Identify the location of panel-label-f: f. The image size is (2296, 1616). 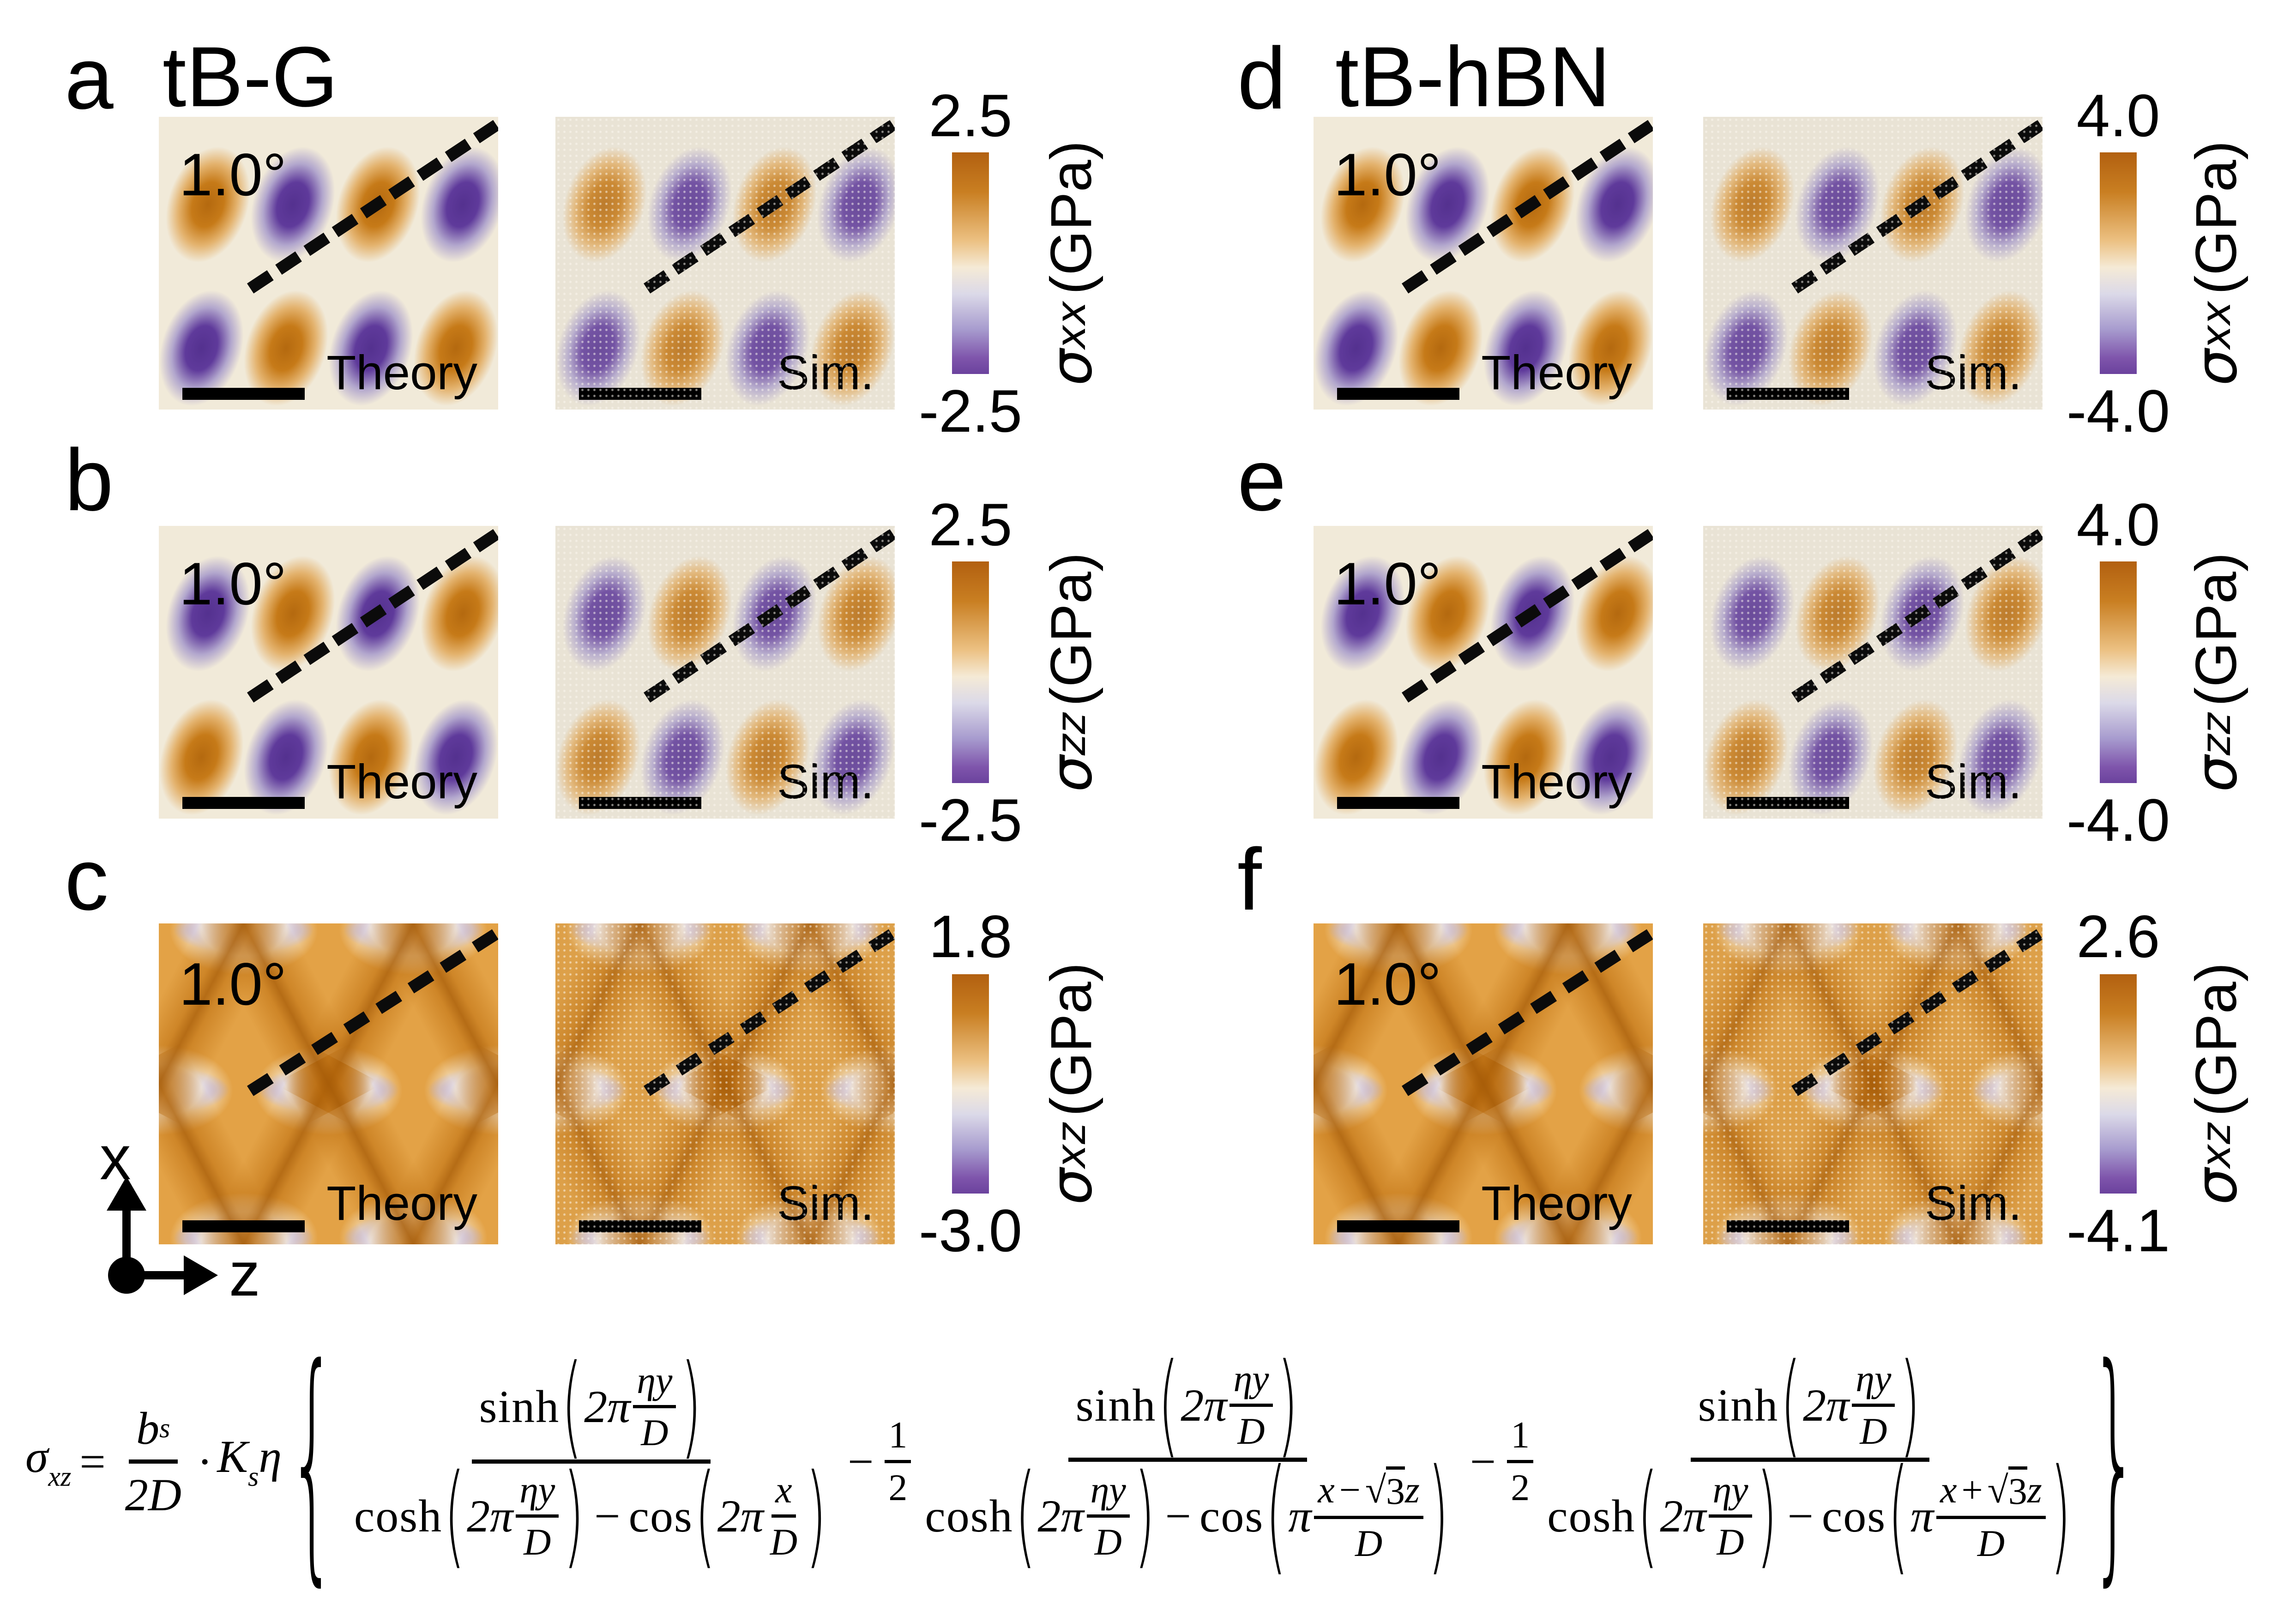
(1249, 880).